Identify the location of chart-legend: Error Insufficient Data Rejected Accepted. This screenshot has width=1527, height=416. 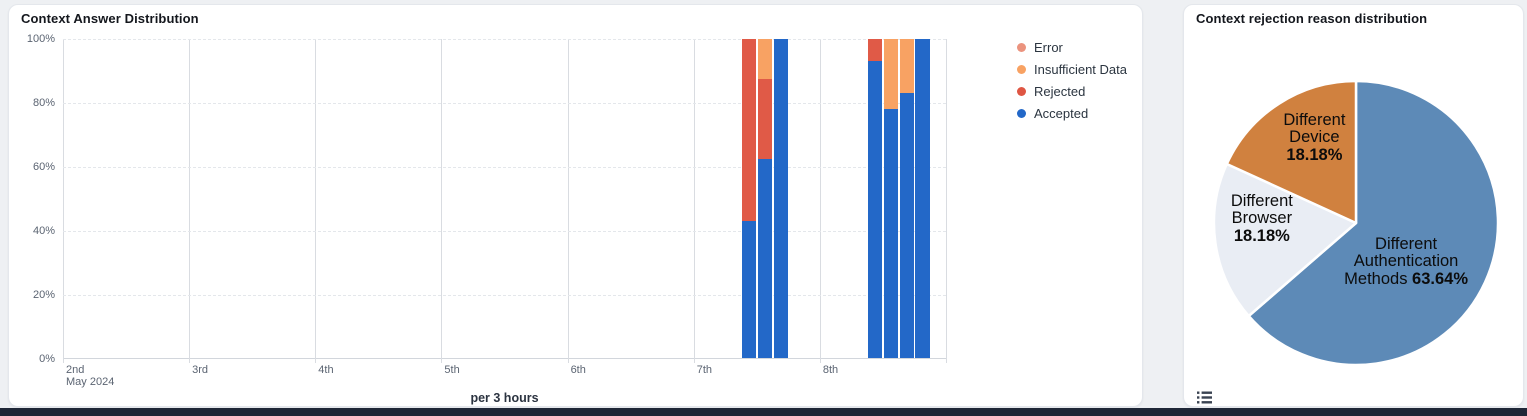
(1072, 80).